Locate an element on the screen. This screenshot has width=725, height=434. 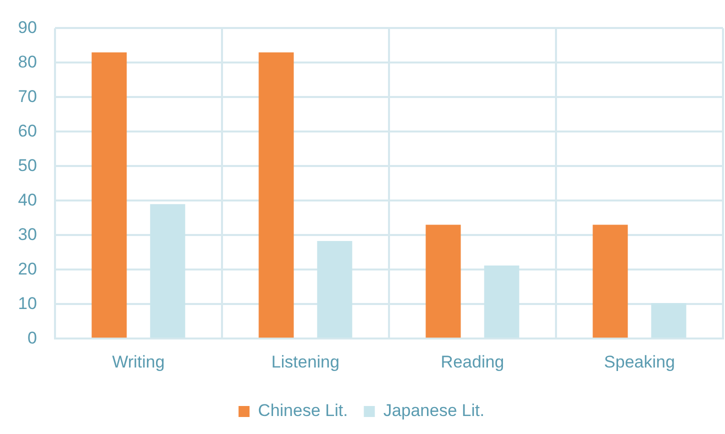
y-tick-label: 50 is located at coordinates (27, 165).